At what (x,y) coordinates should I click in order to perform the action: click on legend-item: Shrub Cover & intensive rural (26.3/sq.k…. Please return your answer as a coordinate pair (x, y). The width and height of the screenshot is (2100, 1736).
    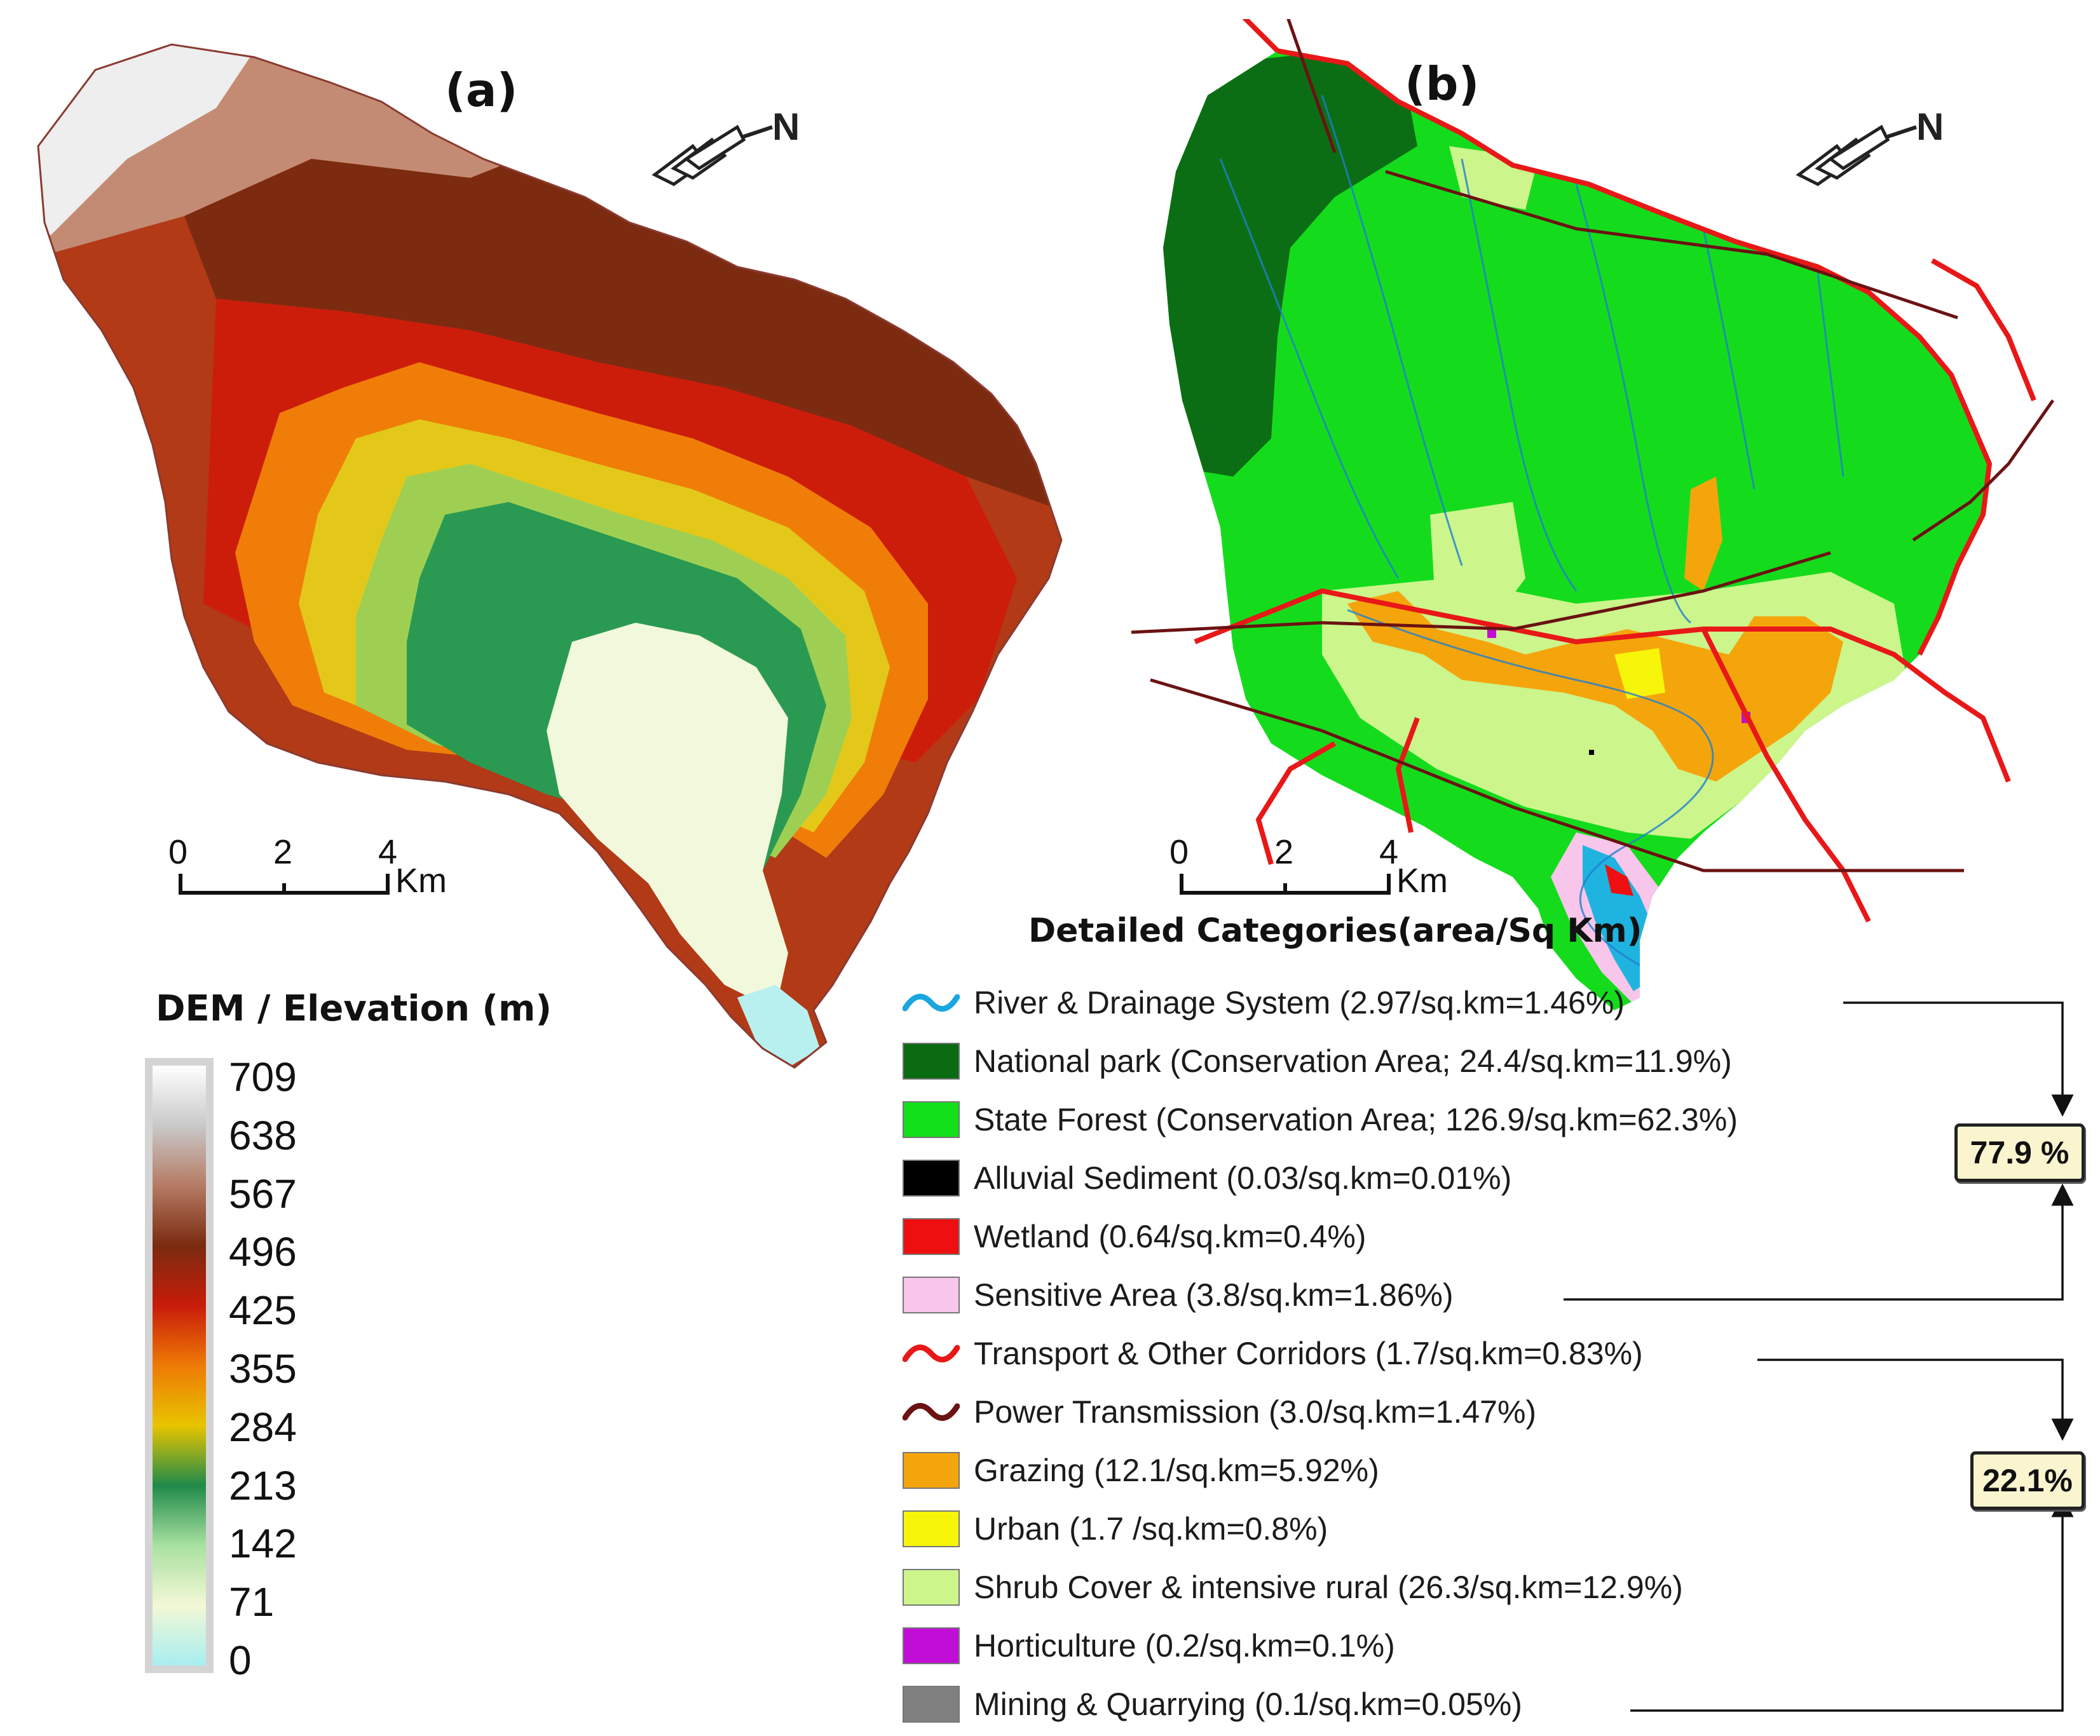
    Looking at the image, I should click on (1293, 1587).